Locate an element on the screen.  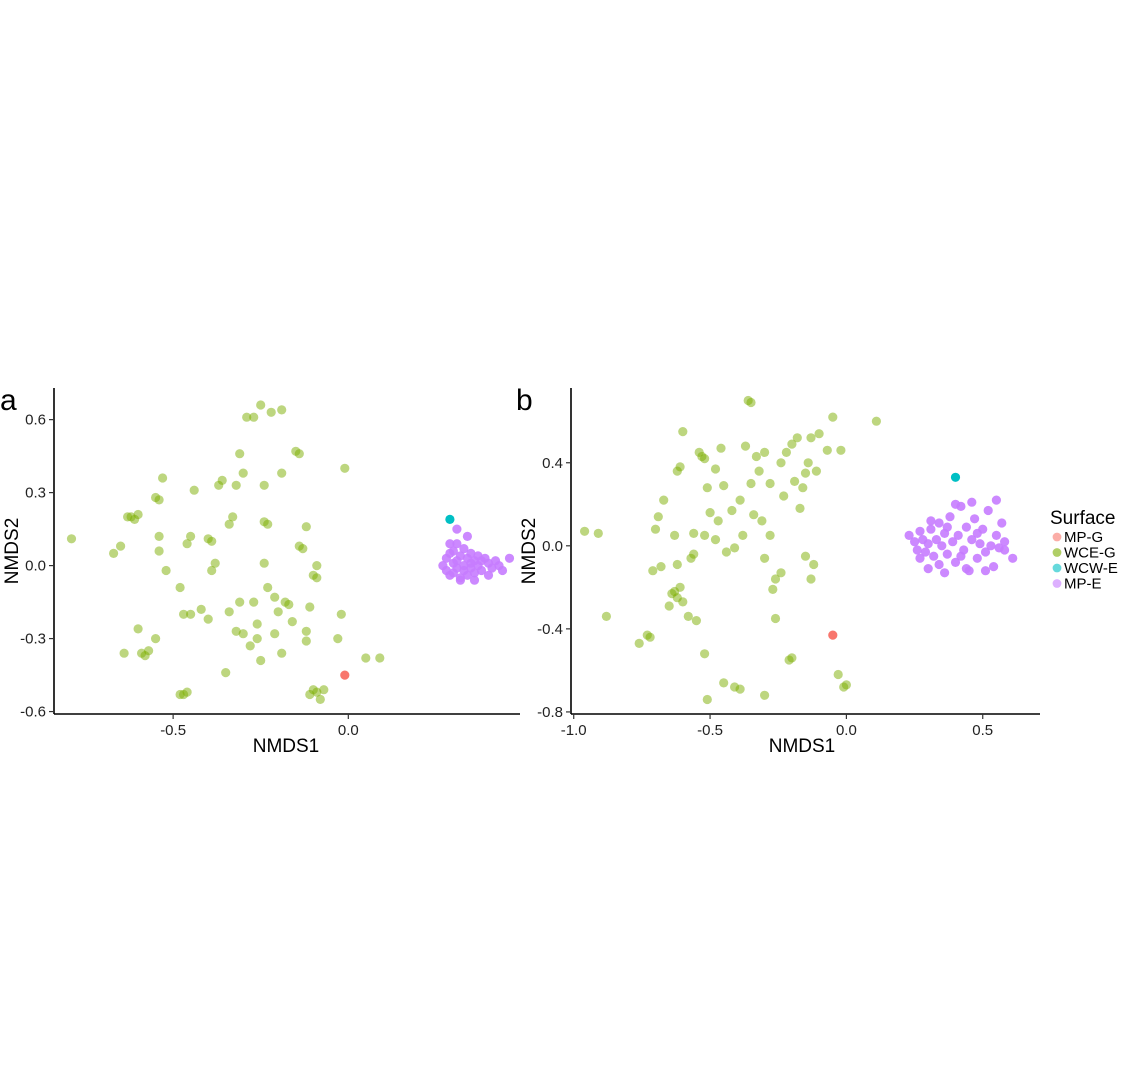
y-axis-title: NMDS2 is located at coordinates (529, 551).